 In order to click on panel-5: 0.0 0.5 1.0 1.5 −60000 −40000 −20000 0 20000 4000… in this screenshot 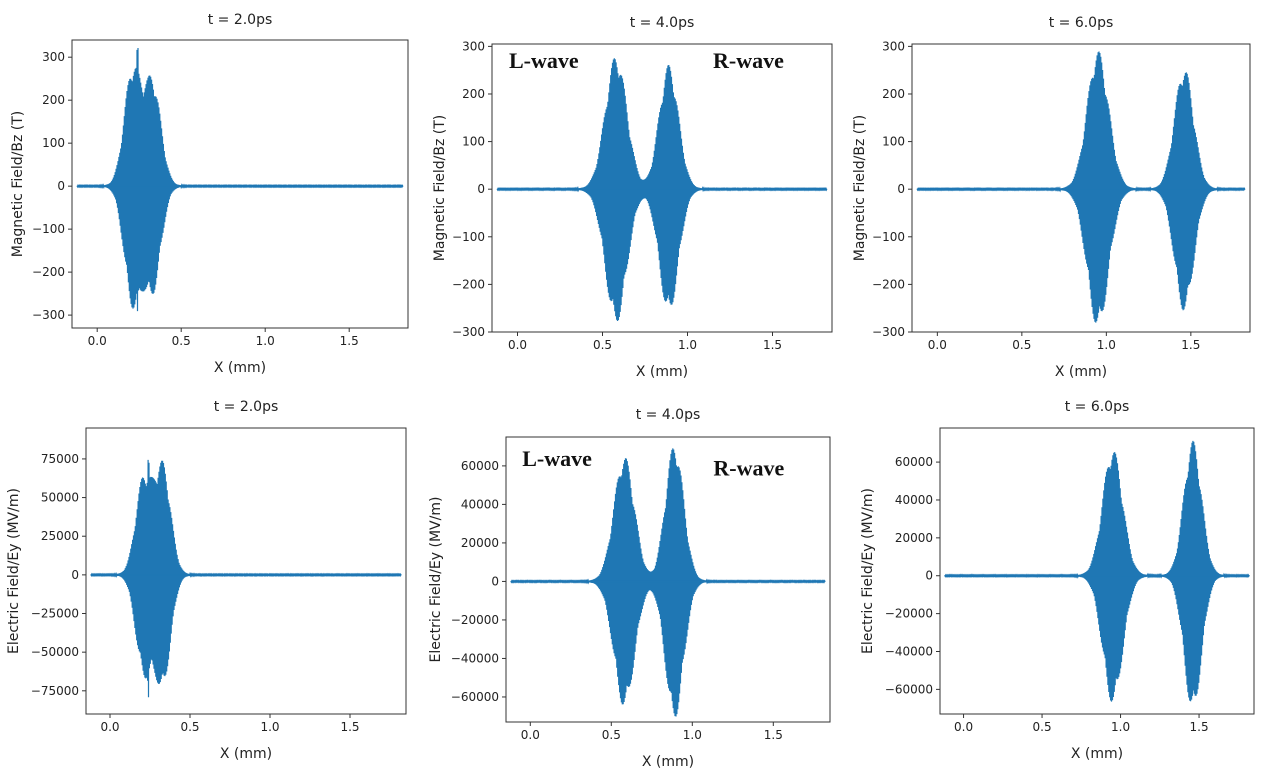, I will do `click(629, 588)`.